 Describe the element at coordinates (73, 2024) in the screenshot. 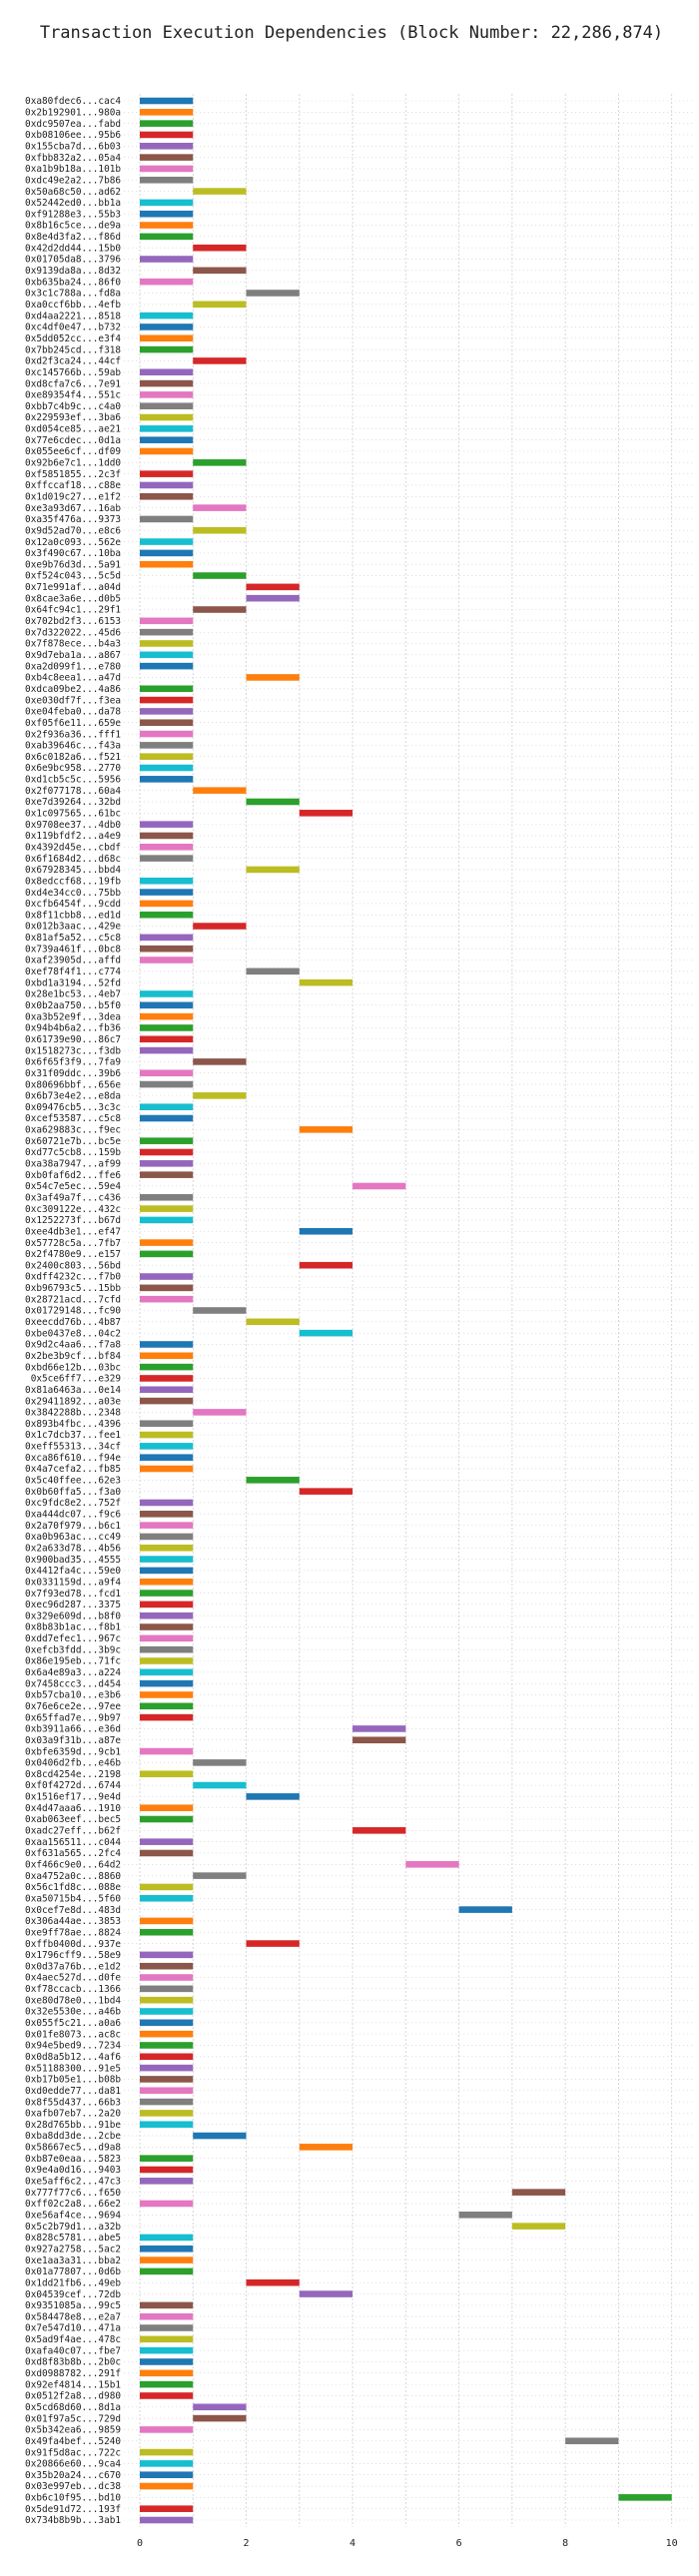

I see `y-tick-label: 0x055f5c21...a0a6` at that location.